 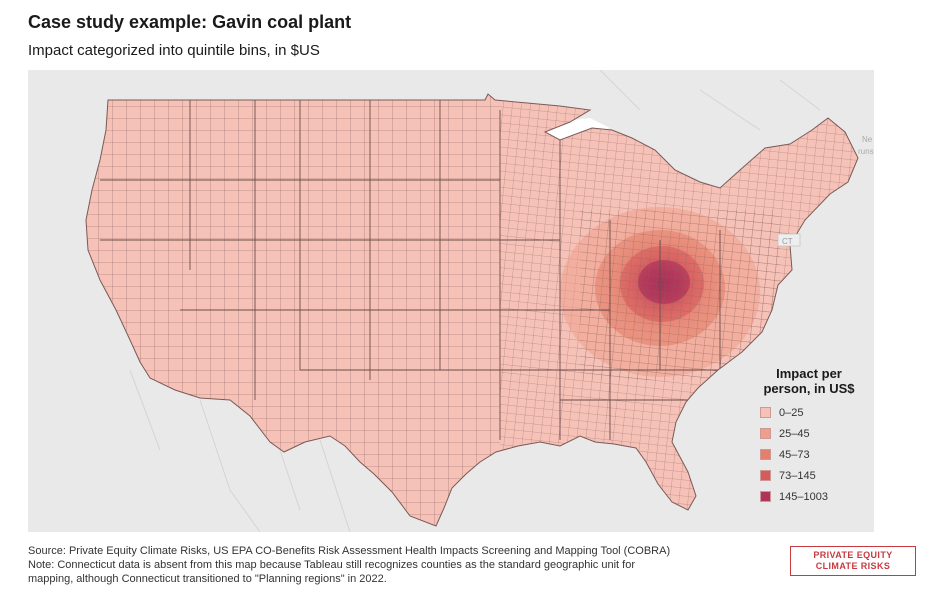 I want to click on legend-label: 25–45, so click(x=794, y=433).